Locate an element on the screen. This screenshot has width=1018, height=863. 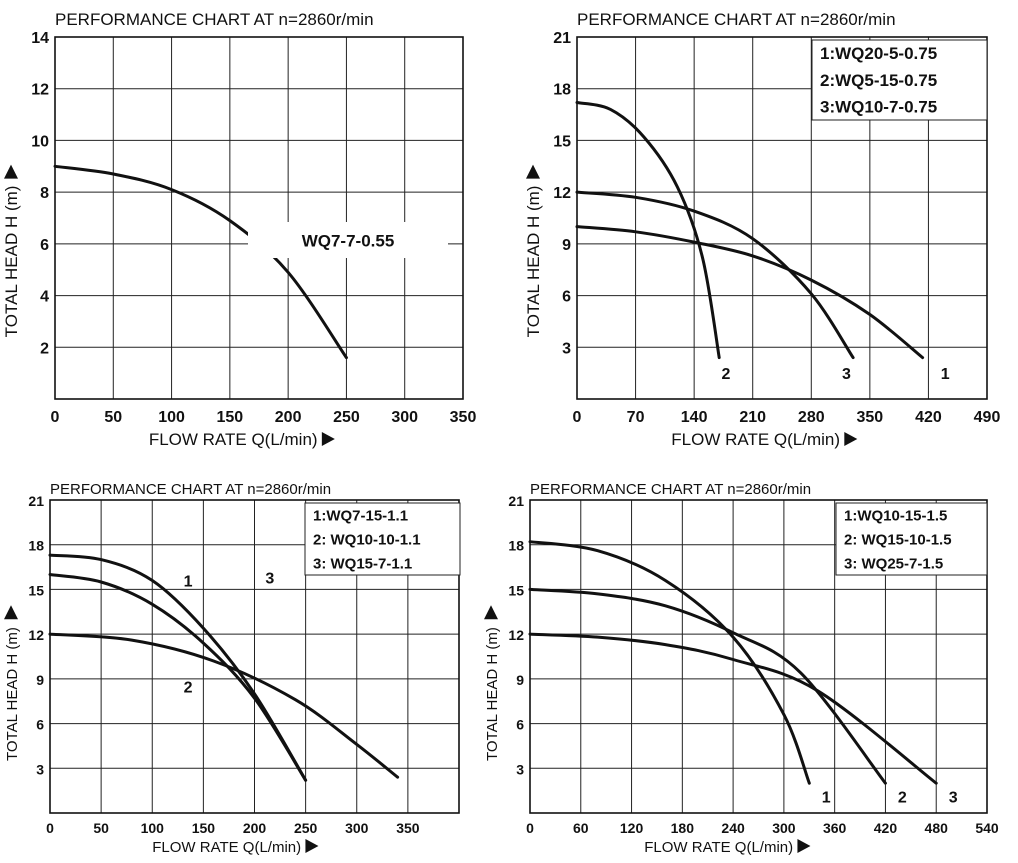
y-tick-label: 4 is located at coordinates (44, 297).